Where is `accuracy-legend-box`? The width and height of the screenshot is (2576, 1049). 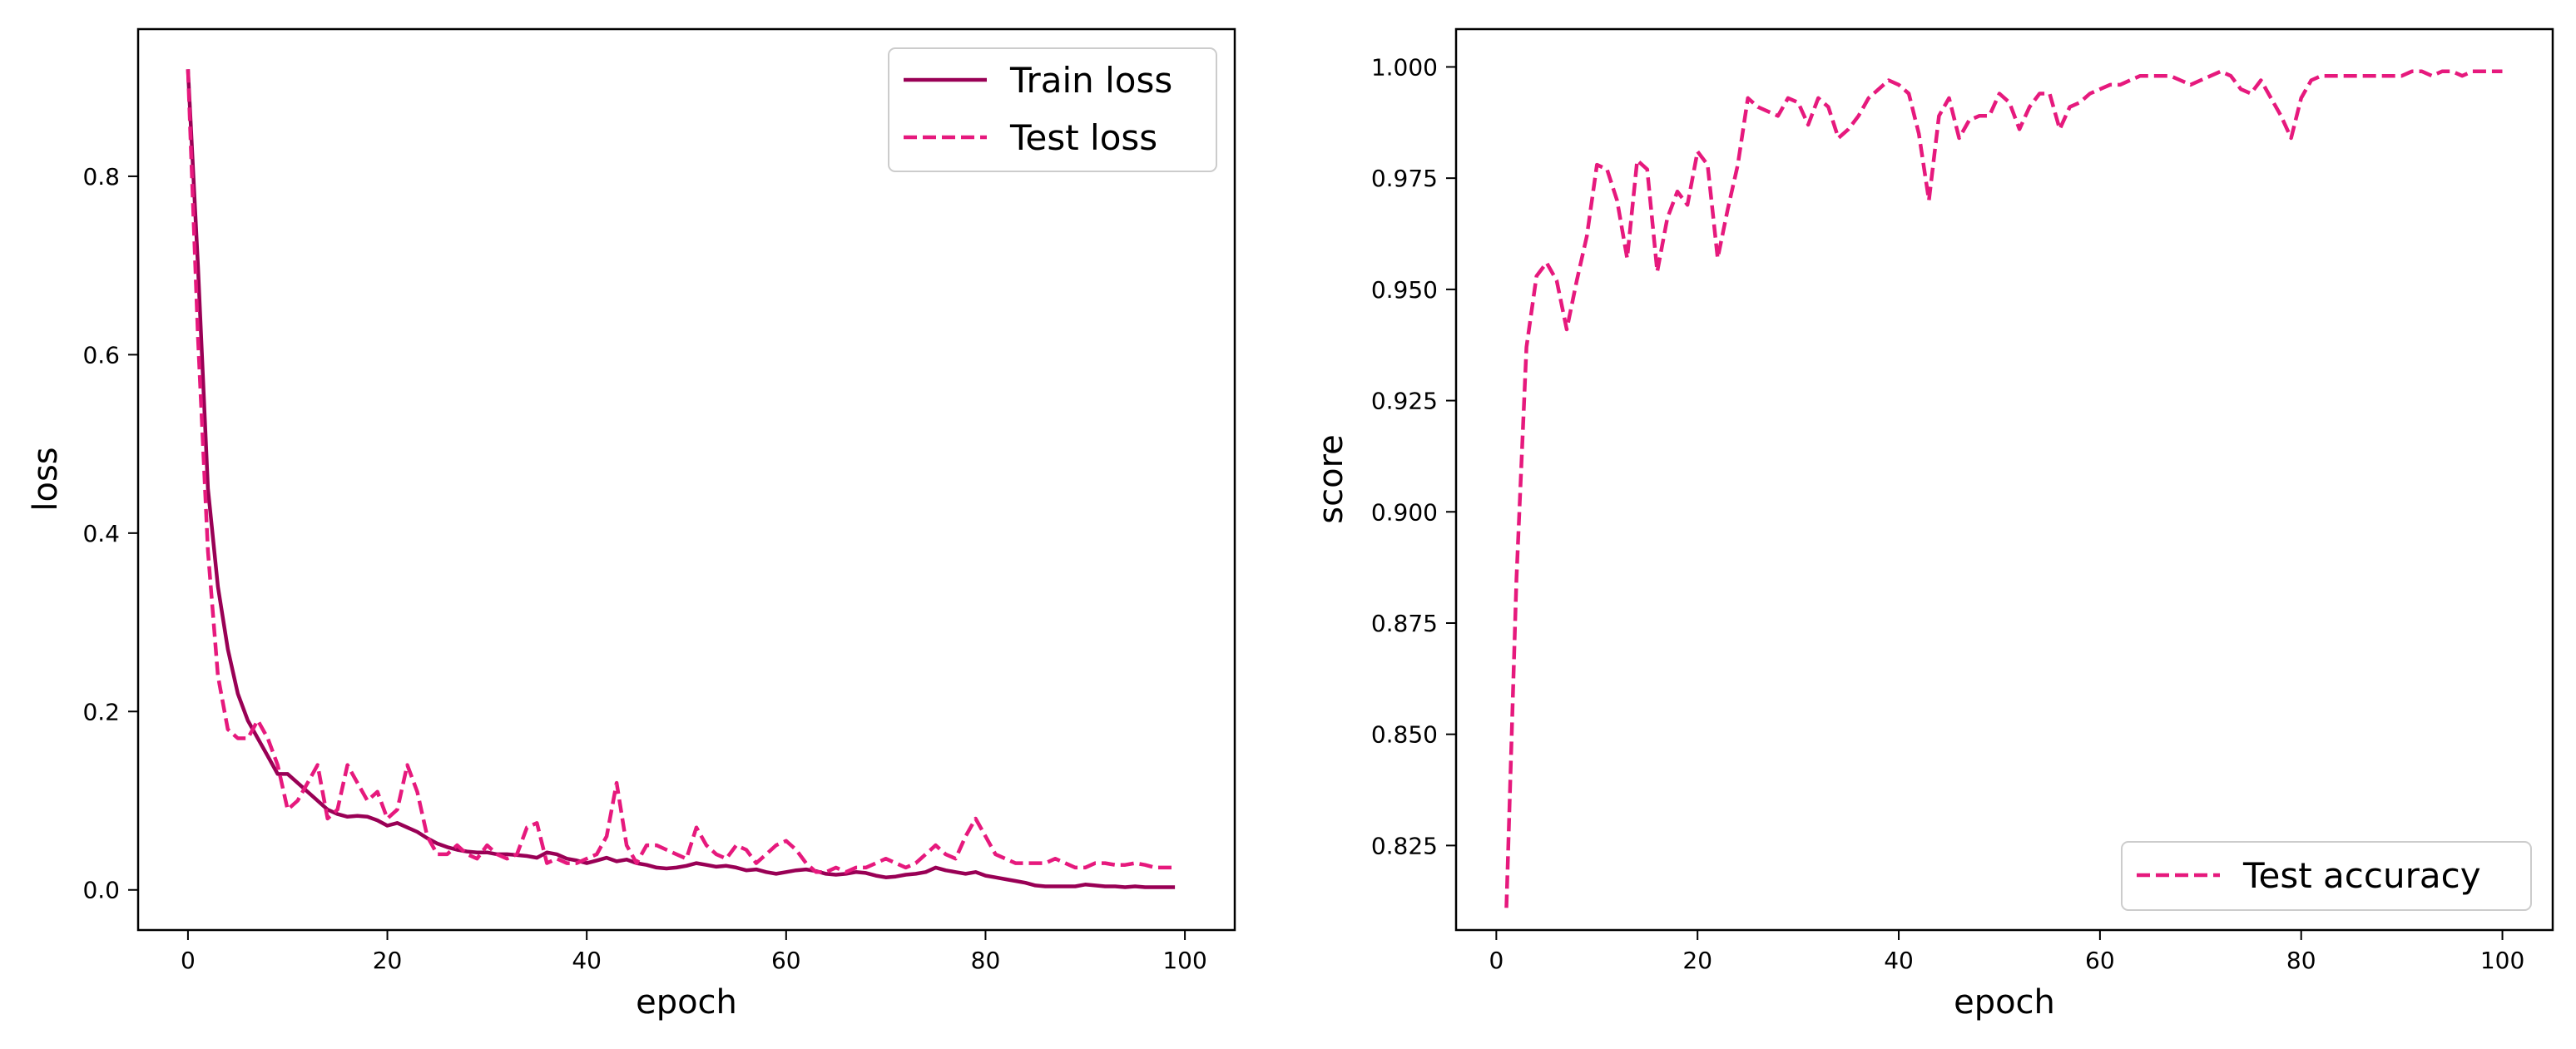 accuracy-legend-box is located at coordinates (2326, 876).